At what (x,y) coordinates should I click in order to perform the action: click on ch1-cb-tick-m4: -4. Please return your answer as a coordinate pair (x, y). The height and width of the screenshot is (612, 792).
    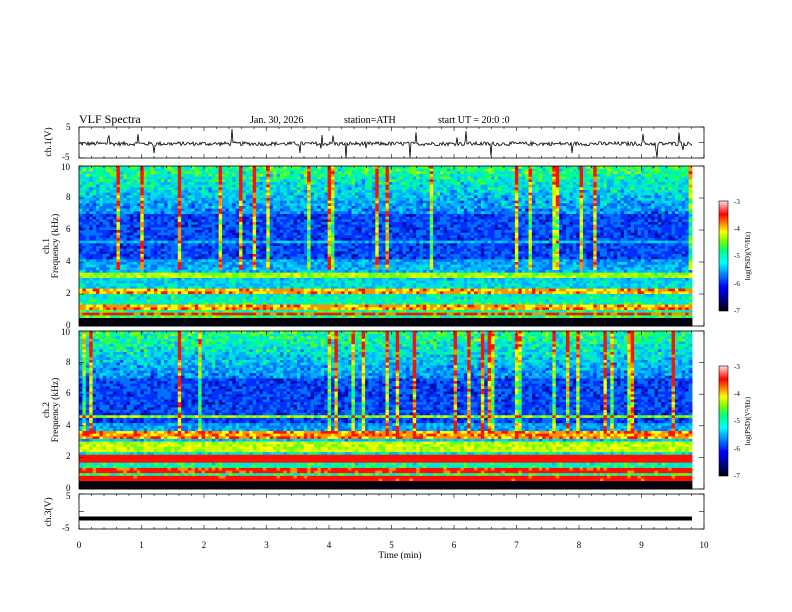
    Looking at the image, I should click on (737, 229).